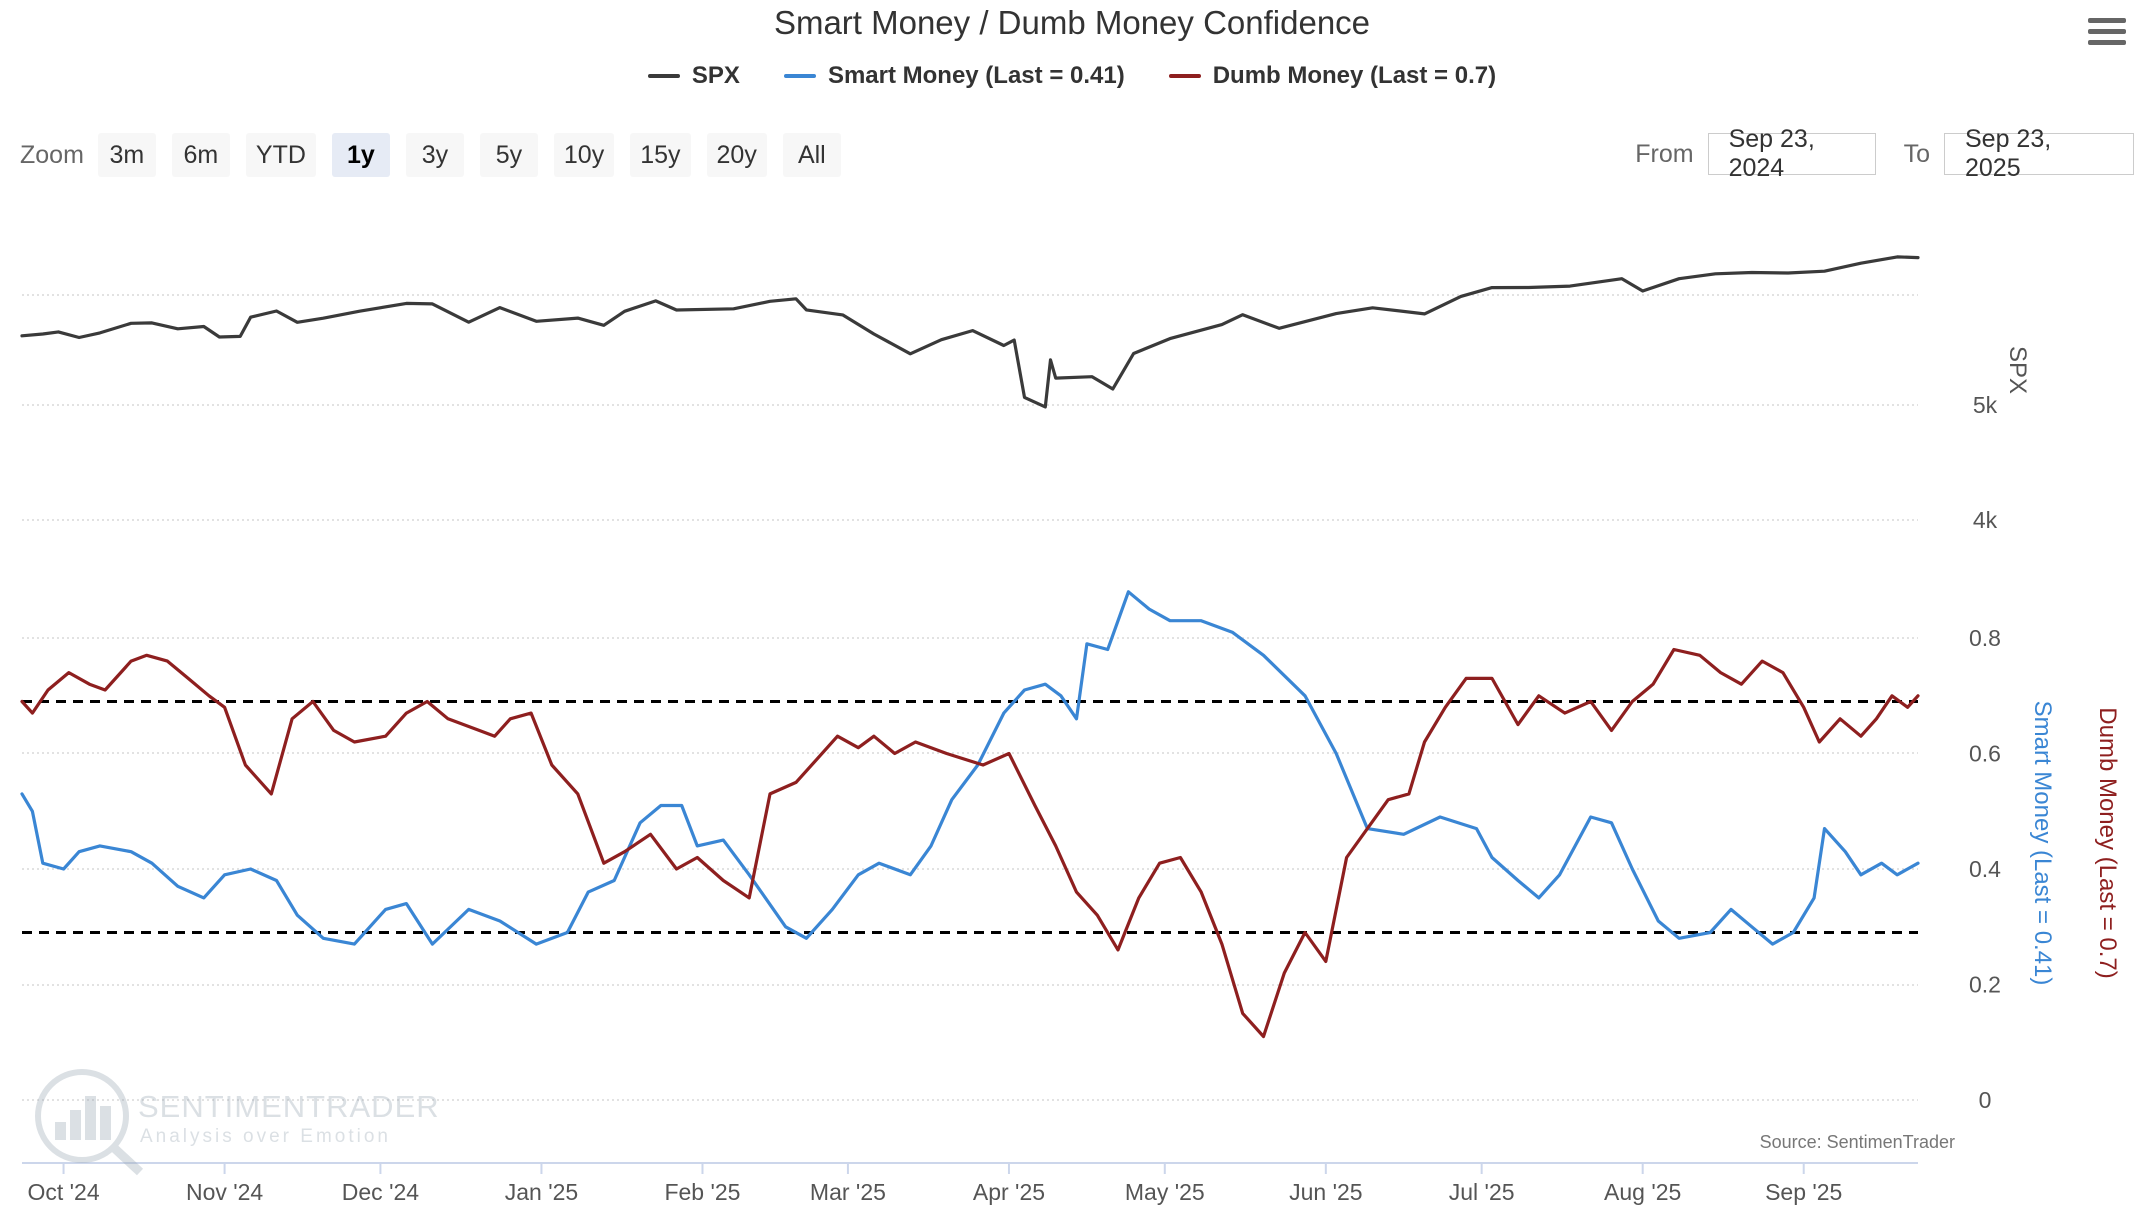  Describe the element at coordinates (736, 155) in the screenshot. I see `zoom-button-20y: 20y` at that location.